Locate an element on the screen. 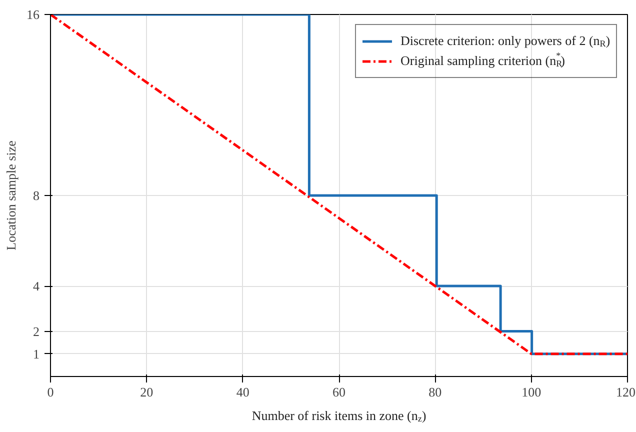 The image size is (636, 432). x-tick-label: 120 is located at coordinates (626, 392).